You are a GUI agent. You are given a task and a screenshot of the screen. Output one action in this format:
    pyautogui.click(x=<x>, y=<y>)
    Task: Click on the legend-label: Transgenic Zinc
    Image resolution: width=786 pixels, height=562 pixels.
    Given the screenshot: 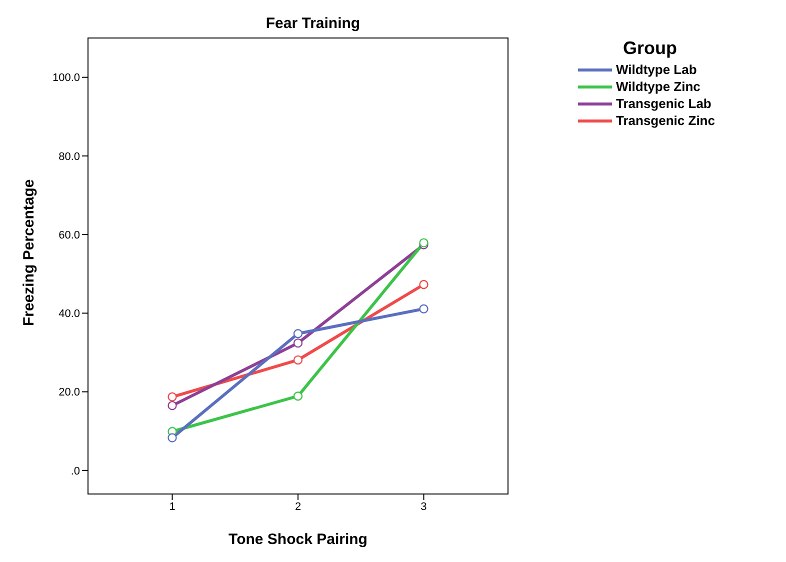 What is the action you would take?
    pyautogui.click(x=665, y=120)
    